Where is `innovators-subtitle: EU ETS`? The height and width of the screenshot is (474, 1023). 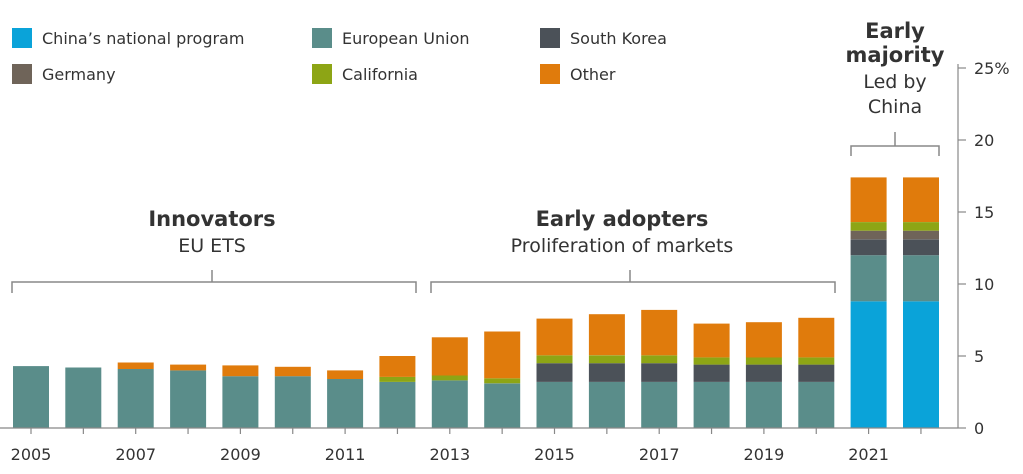 innovators-subtitle: EU ETS is located at coordinates (212, 246).